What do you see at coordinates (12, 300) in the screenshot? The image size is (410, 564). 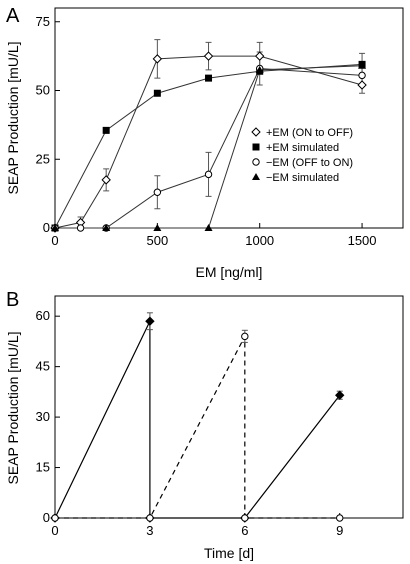 I see `panel-b-label: B` at bounding box center [12, 300].